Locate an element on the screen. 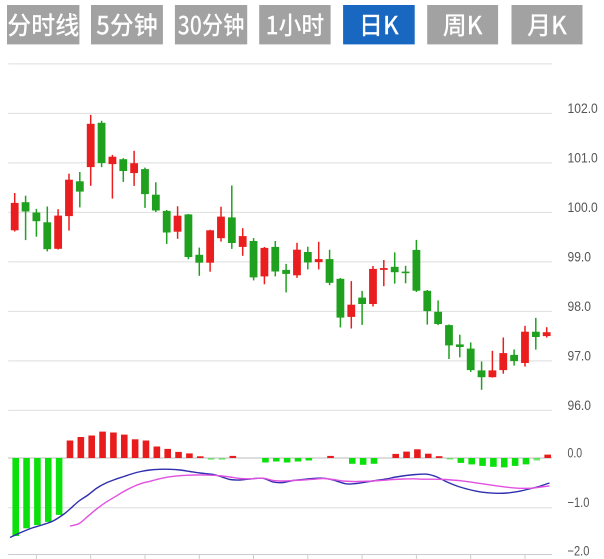 This screenshot has width=604, height=559. svg-text: 99.0 is located at coordinates (580, 257).